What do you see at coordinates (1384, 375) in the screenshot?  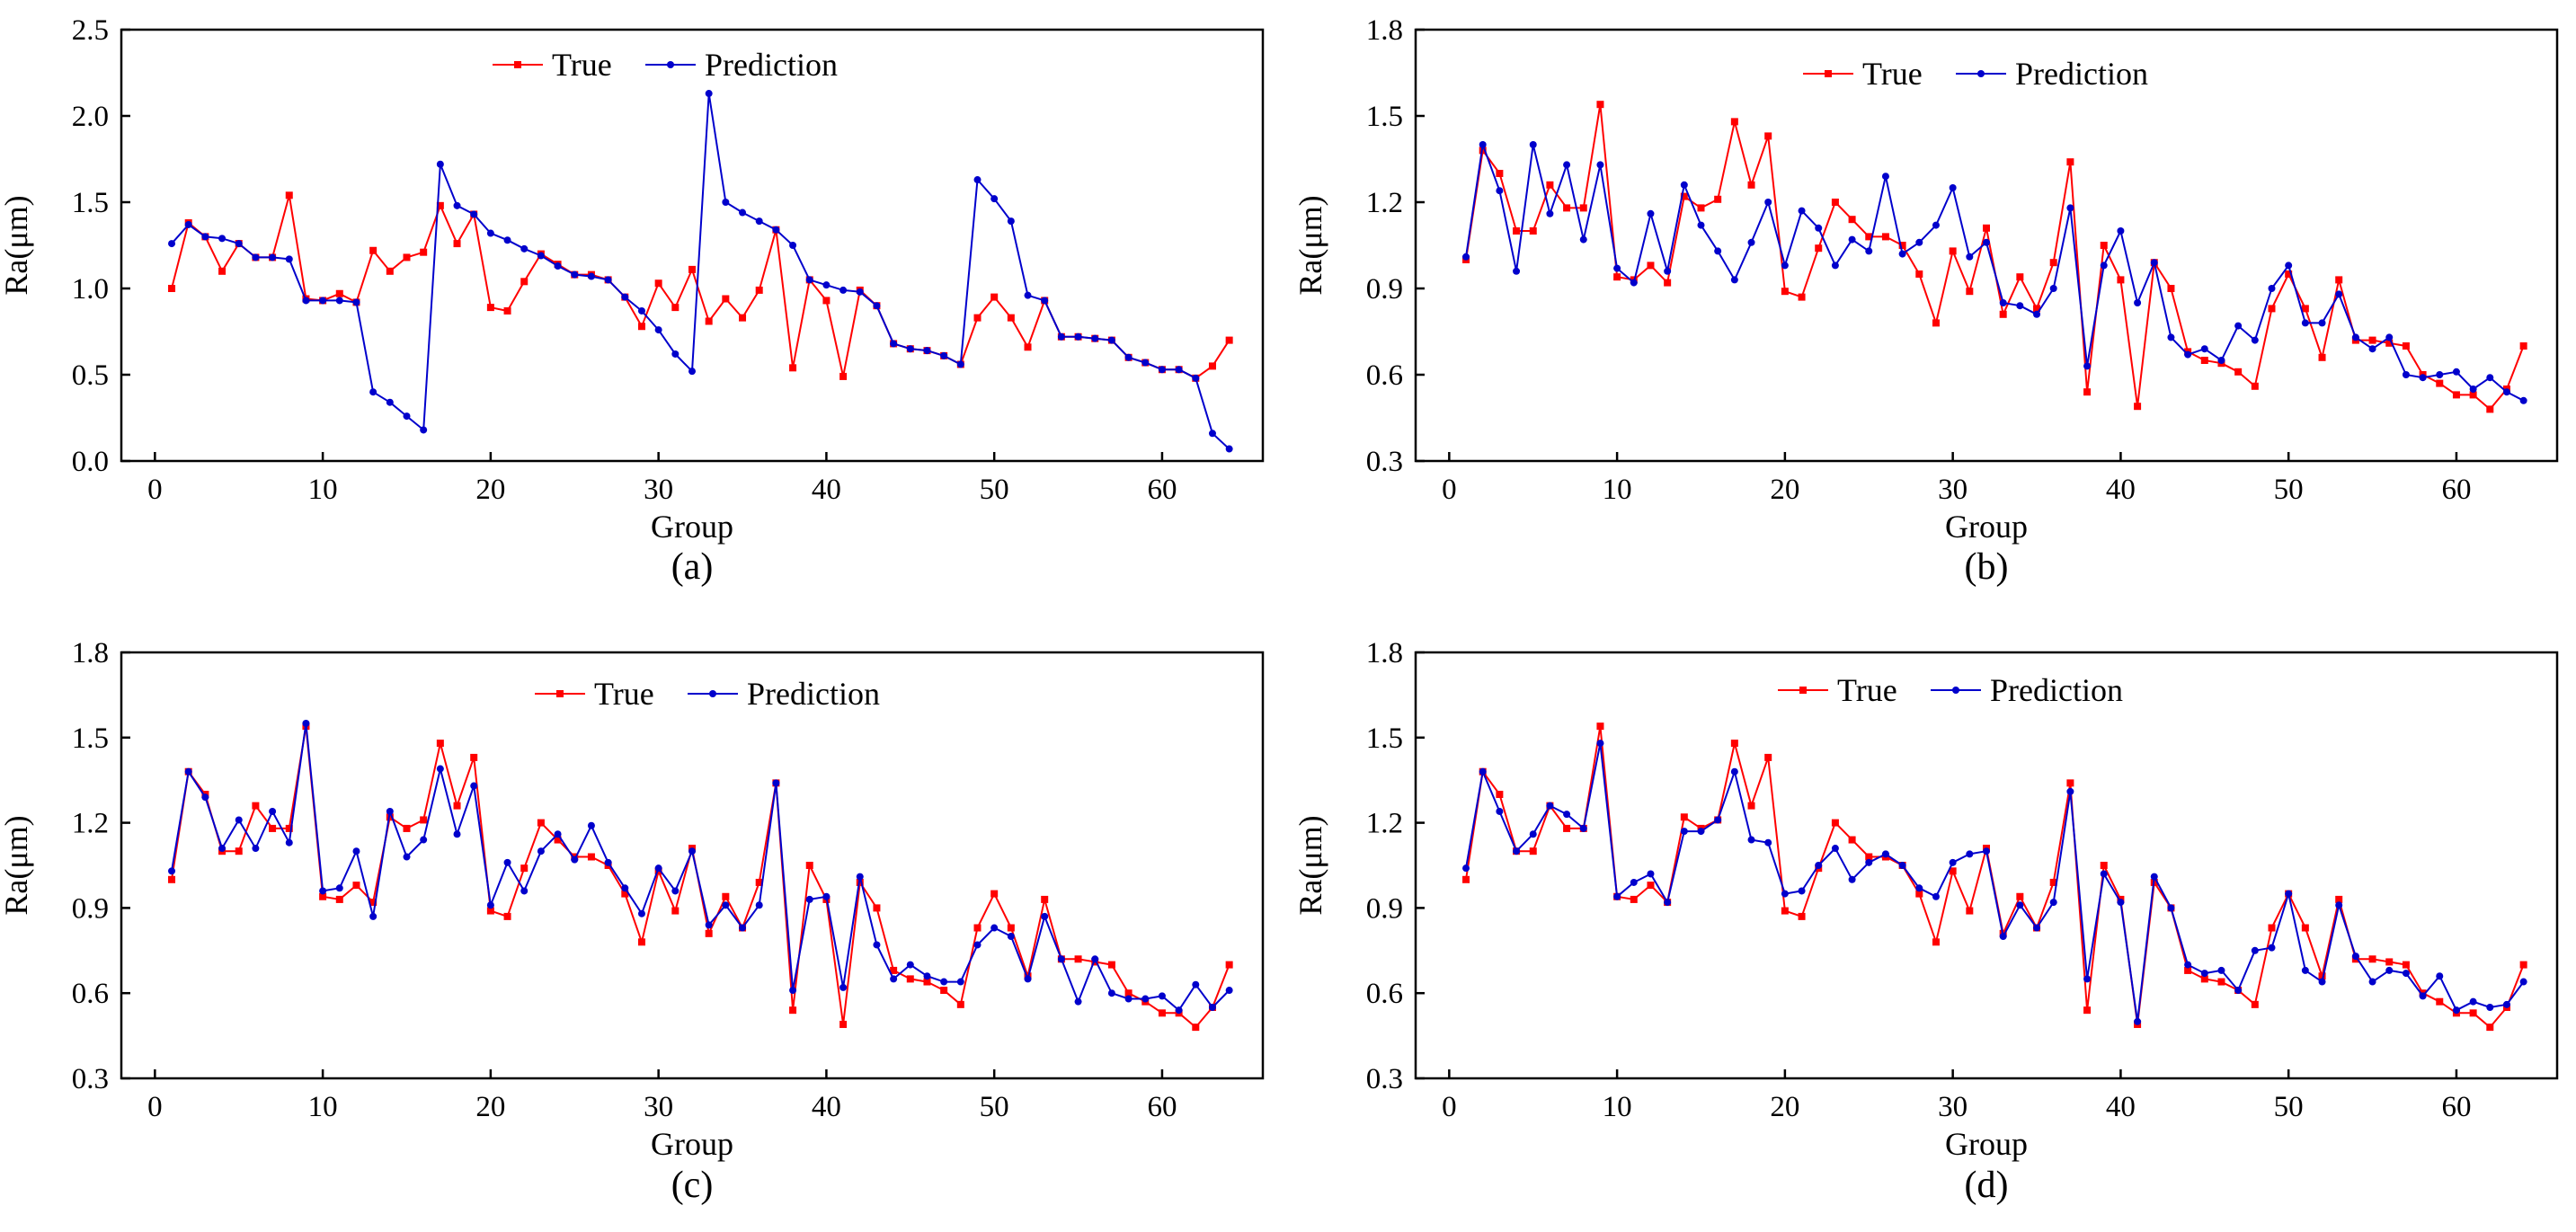 I see `y-tick-label: 0.6` at bounding box center [1384, 375].